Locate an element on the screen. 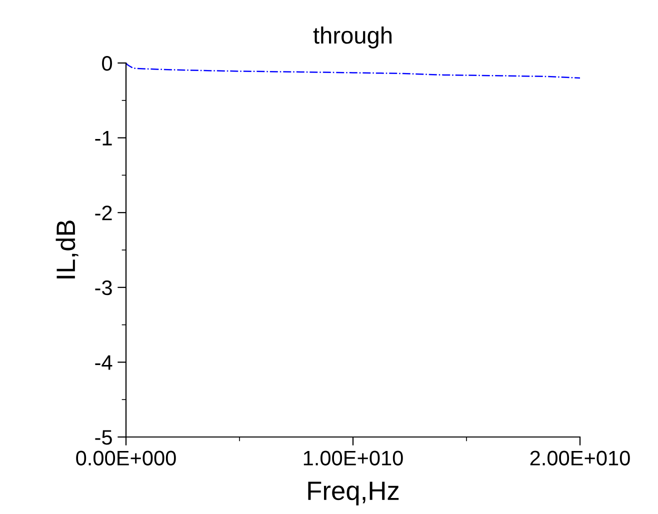 The height and width of the screenshot is (514, 658). y-tick-label: -4 is located at coordinates (103, 362).